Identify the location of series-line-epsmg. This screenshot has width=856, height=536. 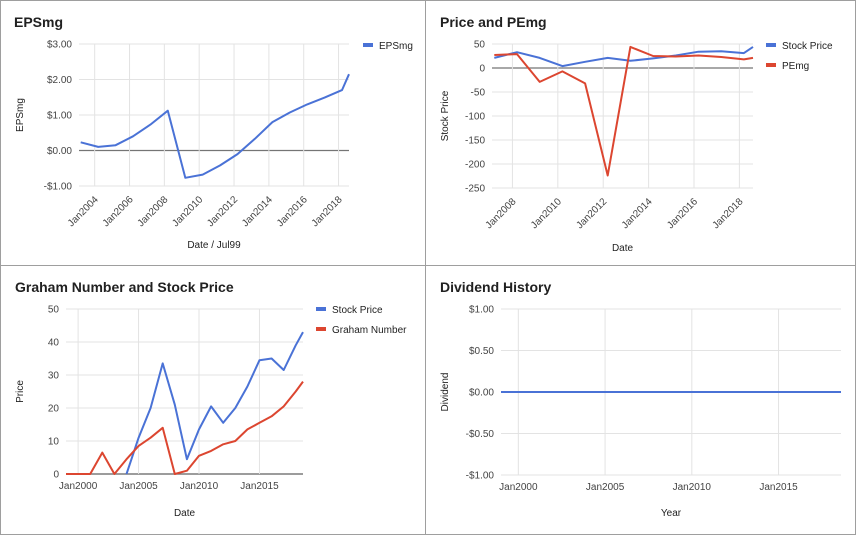
(215, 126).